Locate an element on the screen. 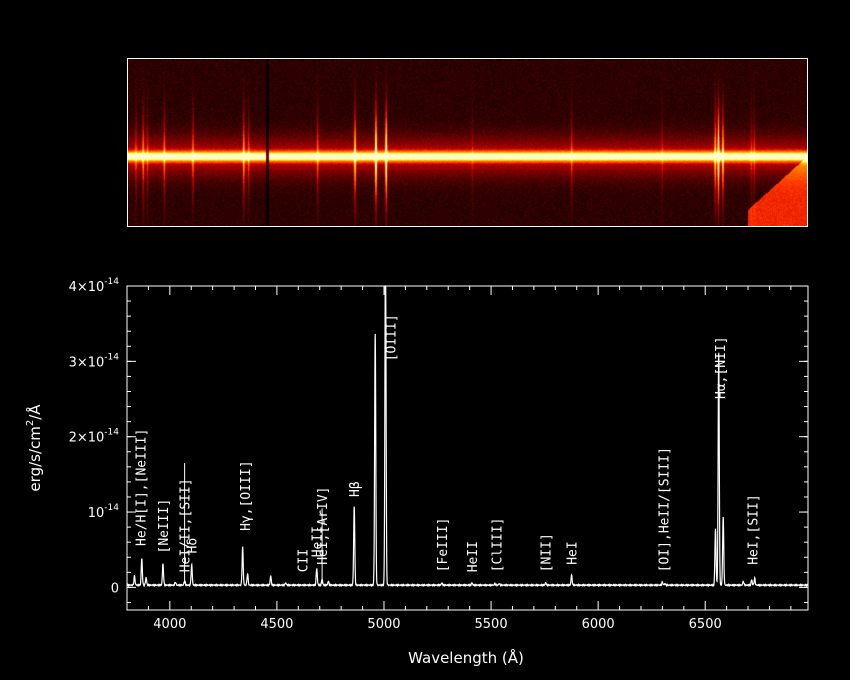 This screenshot has width=850, height=680. line-annotation: HeII is located at coordinates (473, 556).